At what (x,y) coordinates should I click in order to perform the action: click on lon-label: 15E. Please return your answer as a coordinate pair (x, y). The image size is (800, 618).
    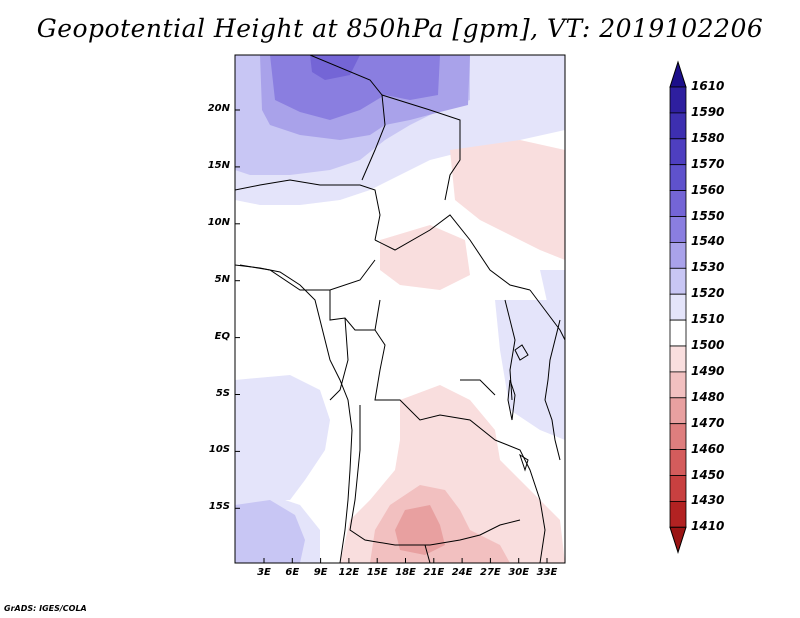
    Looking at the image, I should click on (377, 572).